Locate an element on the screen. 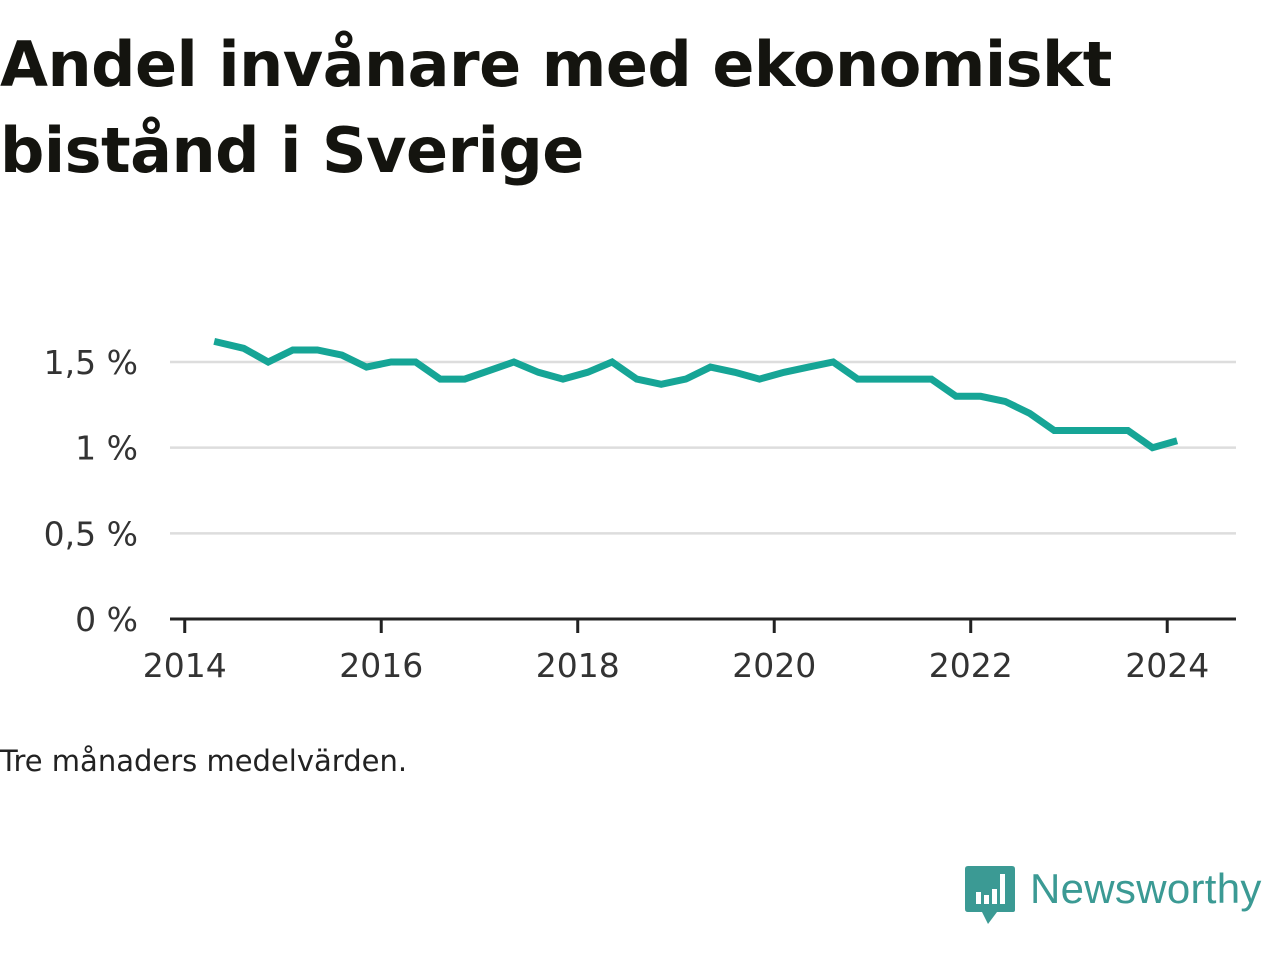  y-tick-label: 1,5 % is located at coordinates (91, 362).